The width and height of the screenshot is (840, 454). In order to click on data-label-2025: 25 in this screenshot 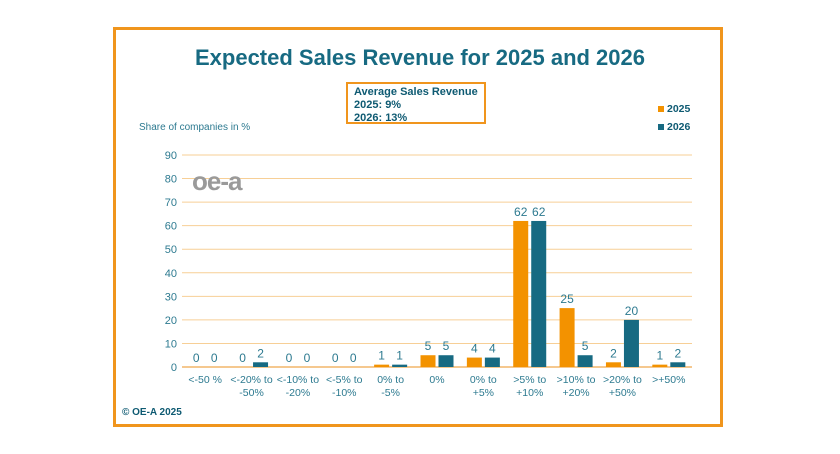, I will do `click(567, 299)`.